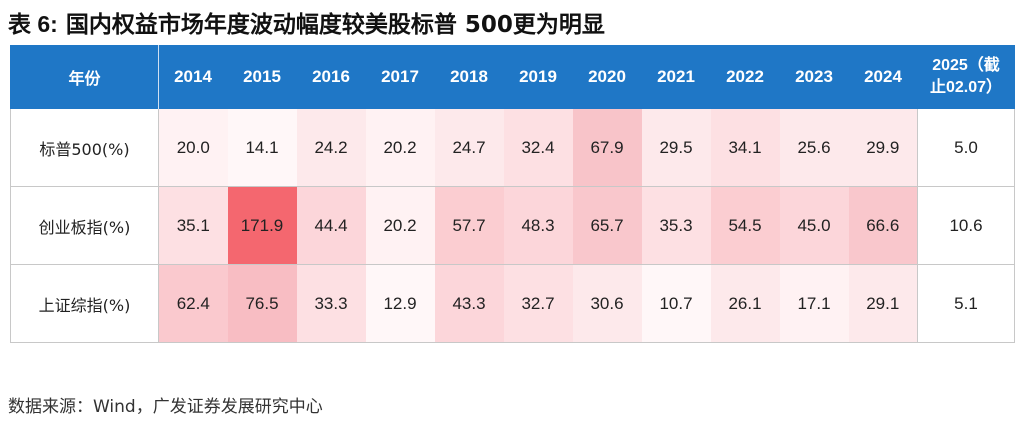 This screenshot has height=429, width=1024. What do you see at coordinates (966, 65) in the screenshot?
I see `ytd-header-line1: 2025（截` at bounding box center [966, 65].